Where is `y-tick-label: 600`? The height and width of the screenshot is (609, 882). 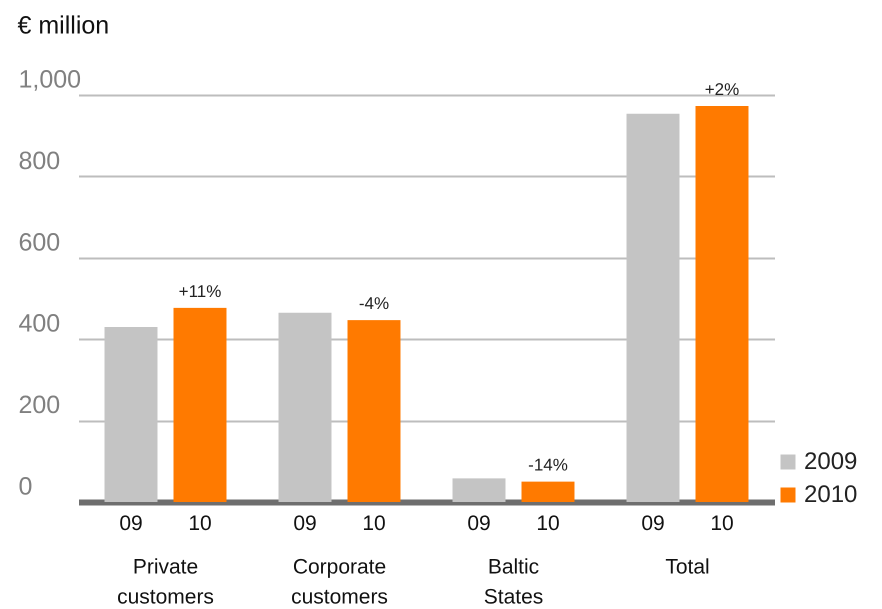
y-tick-label: 600 is located at coordinates (39, 242).